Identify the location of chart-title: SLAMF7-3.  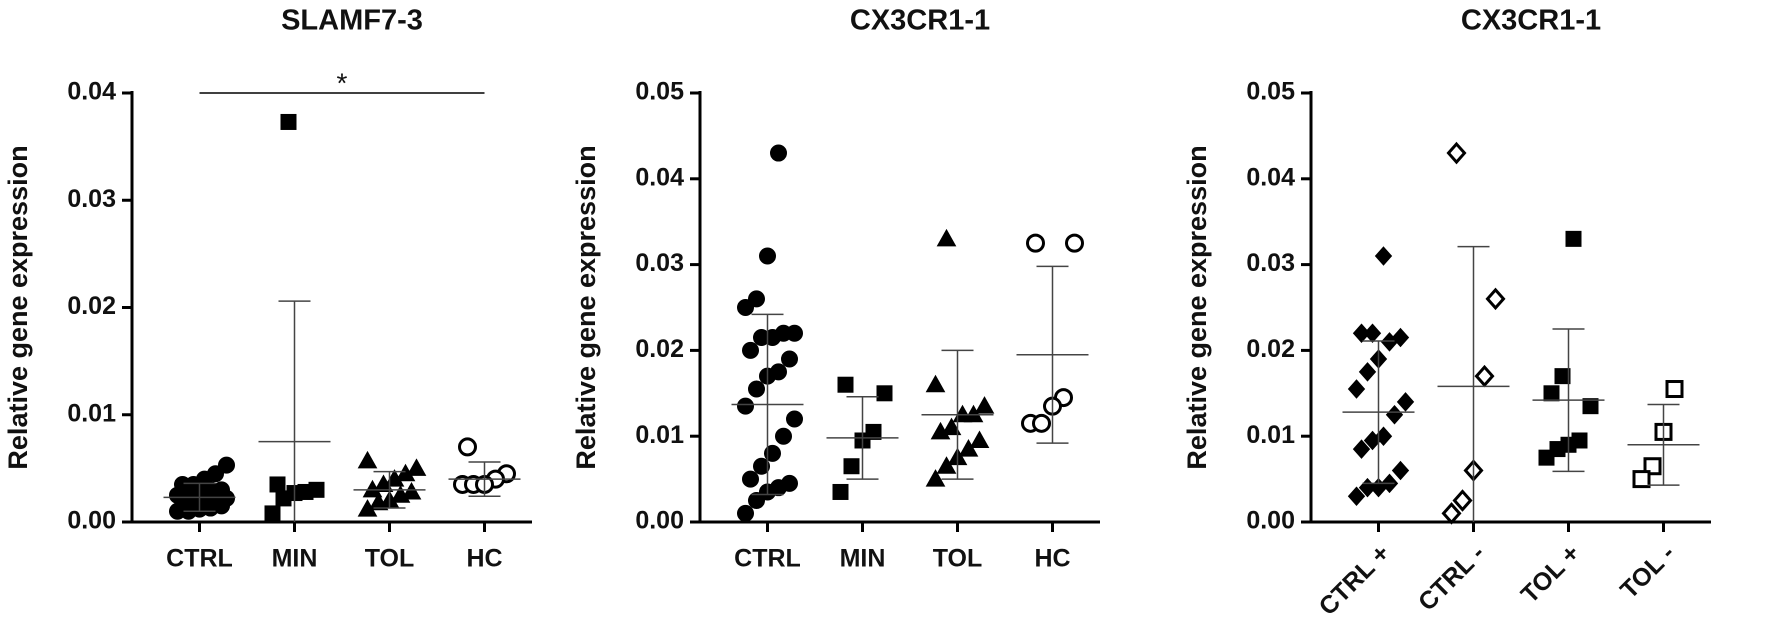
(352, 21).